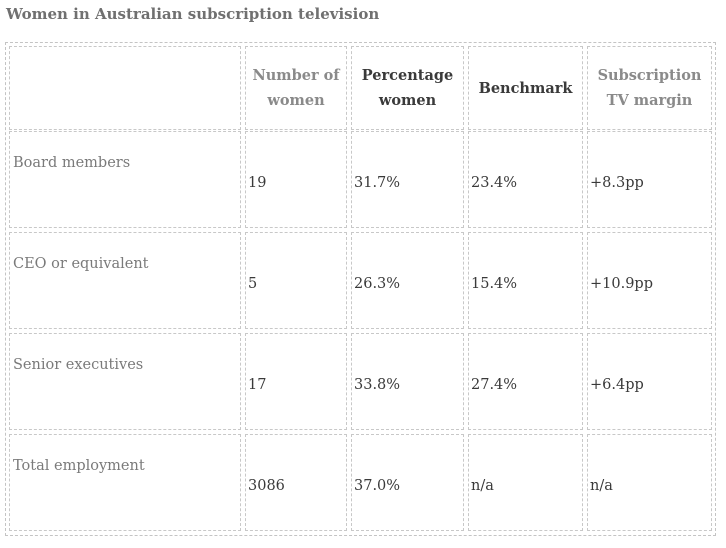  Describe the element at coordinates (257, 385) in the screenshot. I see `cell-value: 17` at that location.